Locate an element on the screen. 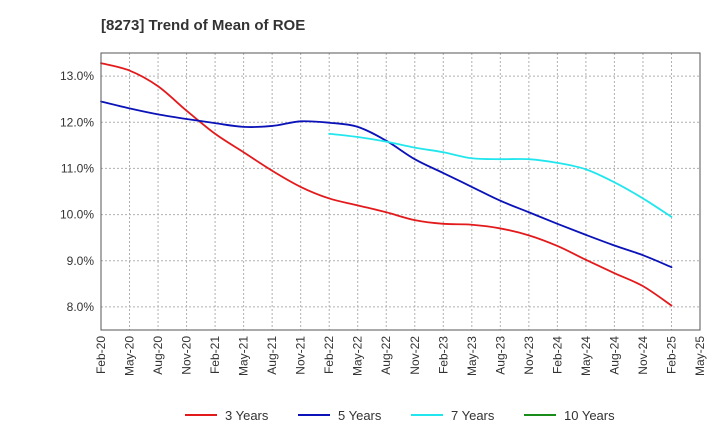 The height and width of the screenshot is (440, 720). x-tick-label: Nov-20 is located at coordinates (187, 355).